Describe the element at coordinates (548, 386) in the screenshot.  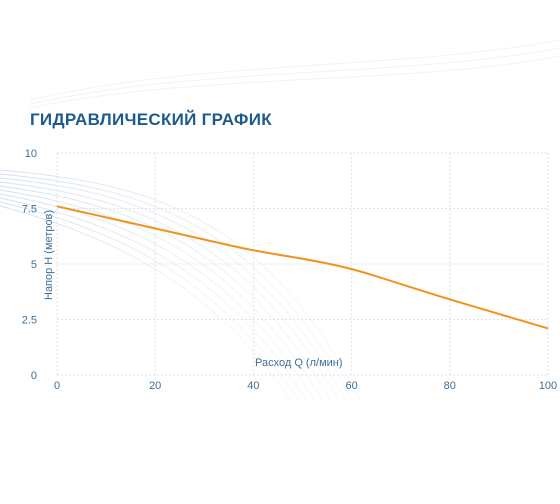
I see `x-tick-label: 100` at that location.